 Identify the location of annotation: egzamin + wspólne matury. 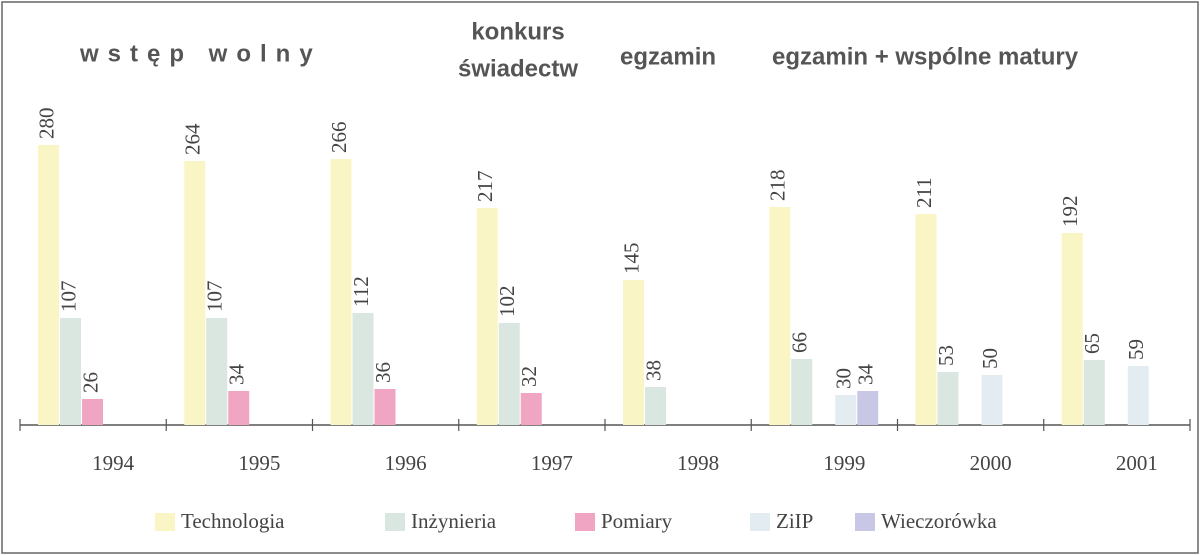
(925, 56).